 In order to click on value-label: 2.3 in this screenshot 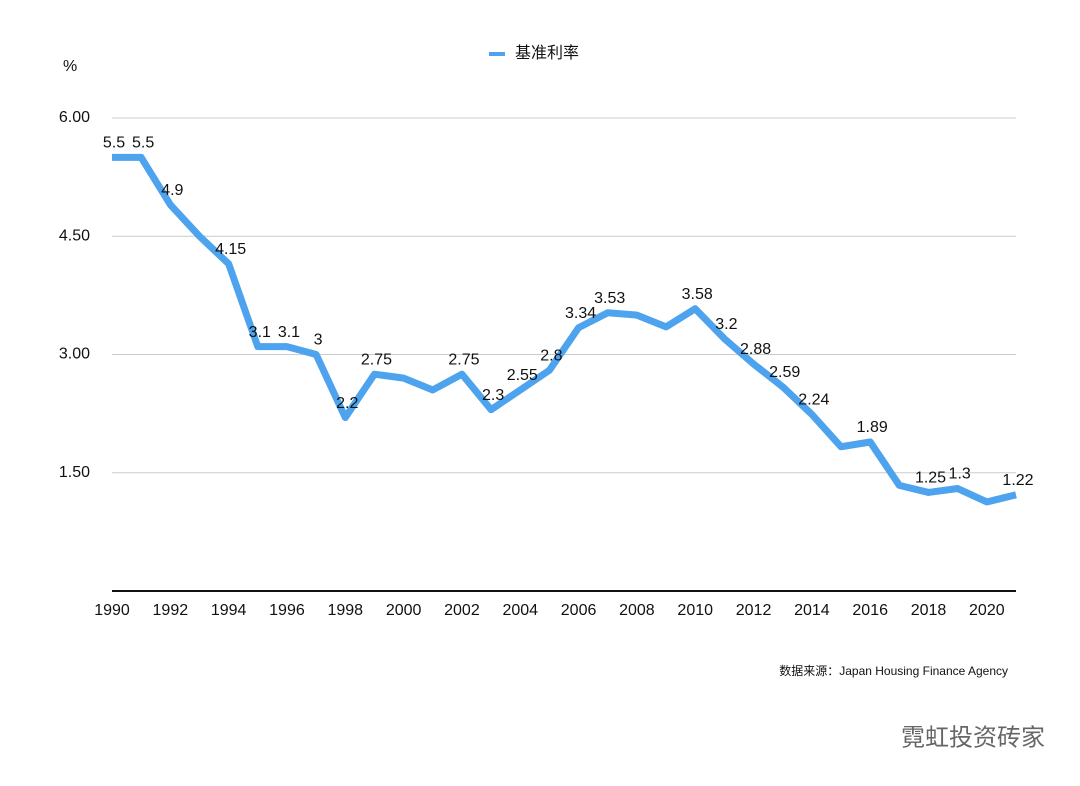, I will do `click(493, 395)`.